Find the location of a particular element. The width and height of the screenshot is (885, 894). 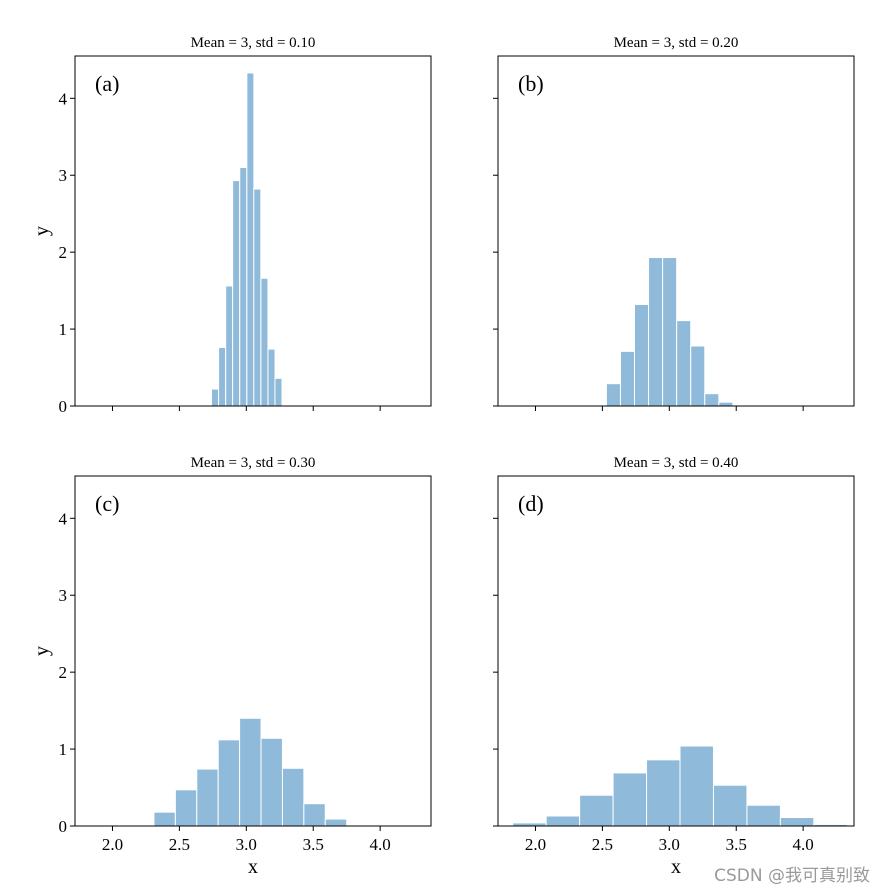

watermark: CSDN @我可真别致 is located at coordinates (792, 876).